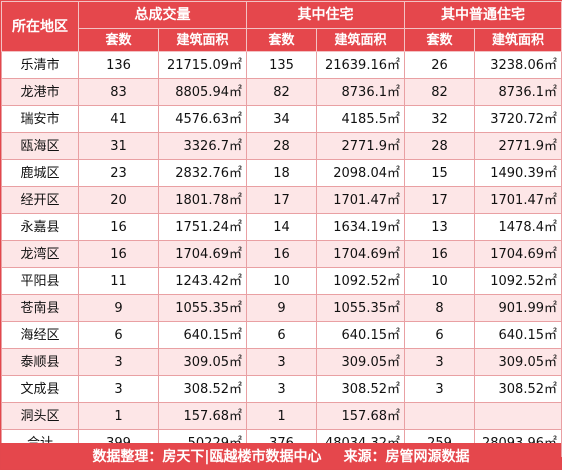 Image resolution: width=562 pixels, height=470 pixels. Describe the element at coordinates (202, 173) in the screenshot. I see `area-cell: 2832.76㎡` at that location.